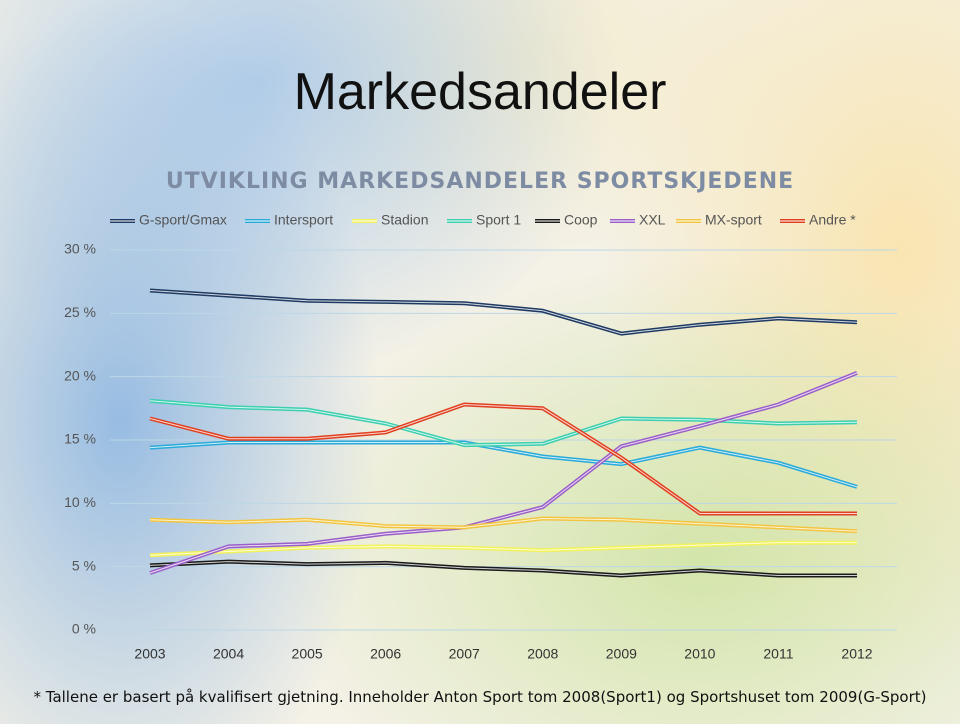 The height and width of the screenshot is (724, 960). Describe the element at coordinates (84, 629) in the screenshot. I see `y-tick-label: 0 %` at that location.